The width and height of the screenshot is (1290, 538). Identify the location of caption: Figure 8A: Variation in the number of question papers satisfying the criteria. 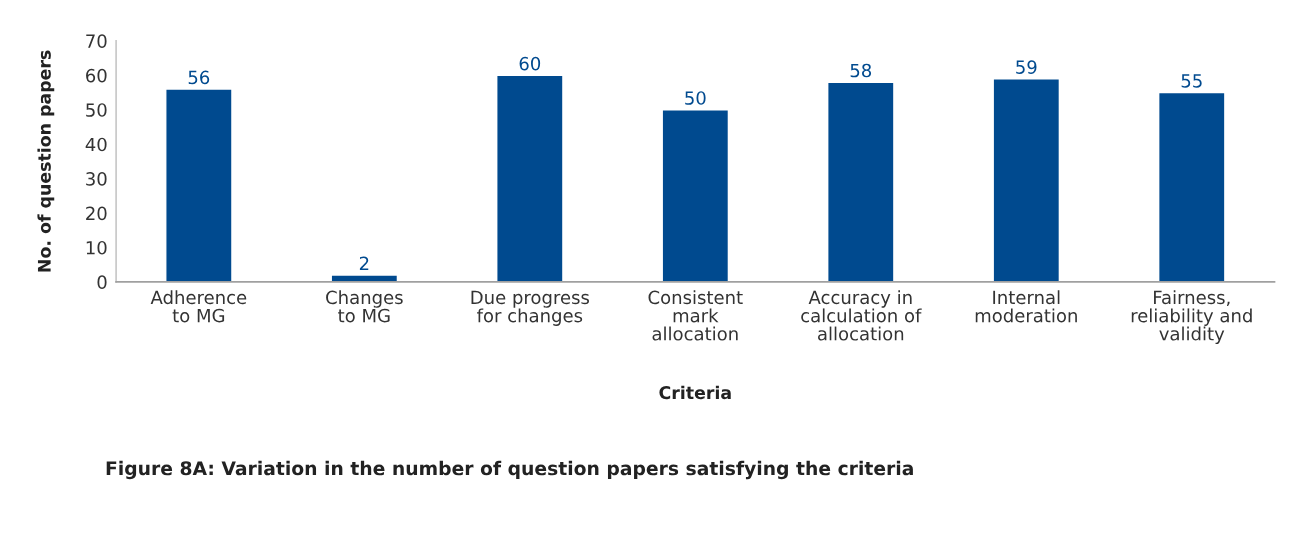
(509, 470).